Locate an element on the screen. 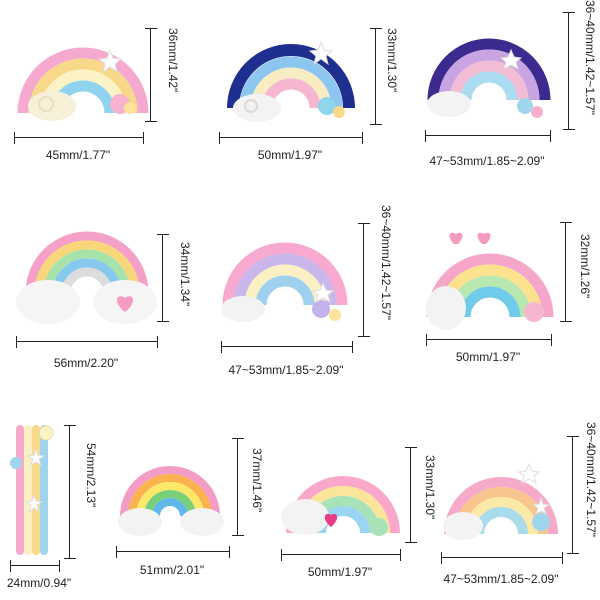 This screenshot has height=600, width=600. rainbow-item-10: 47~53mm/1.85~2.09" 36~40mm/1.42~1.57" is located at coordinates (518, 508).